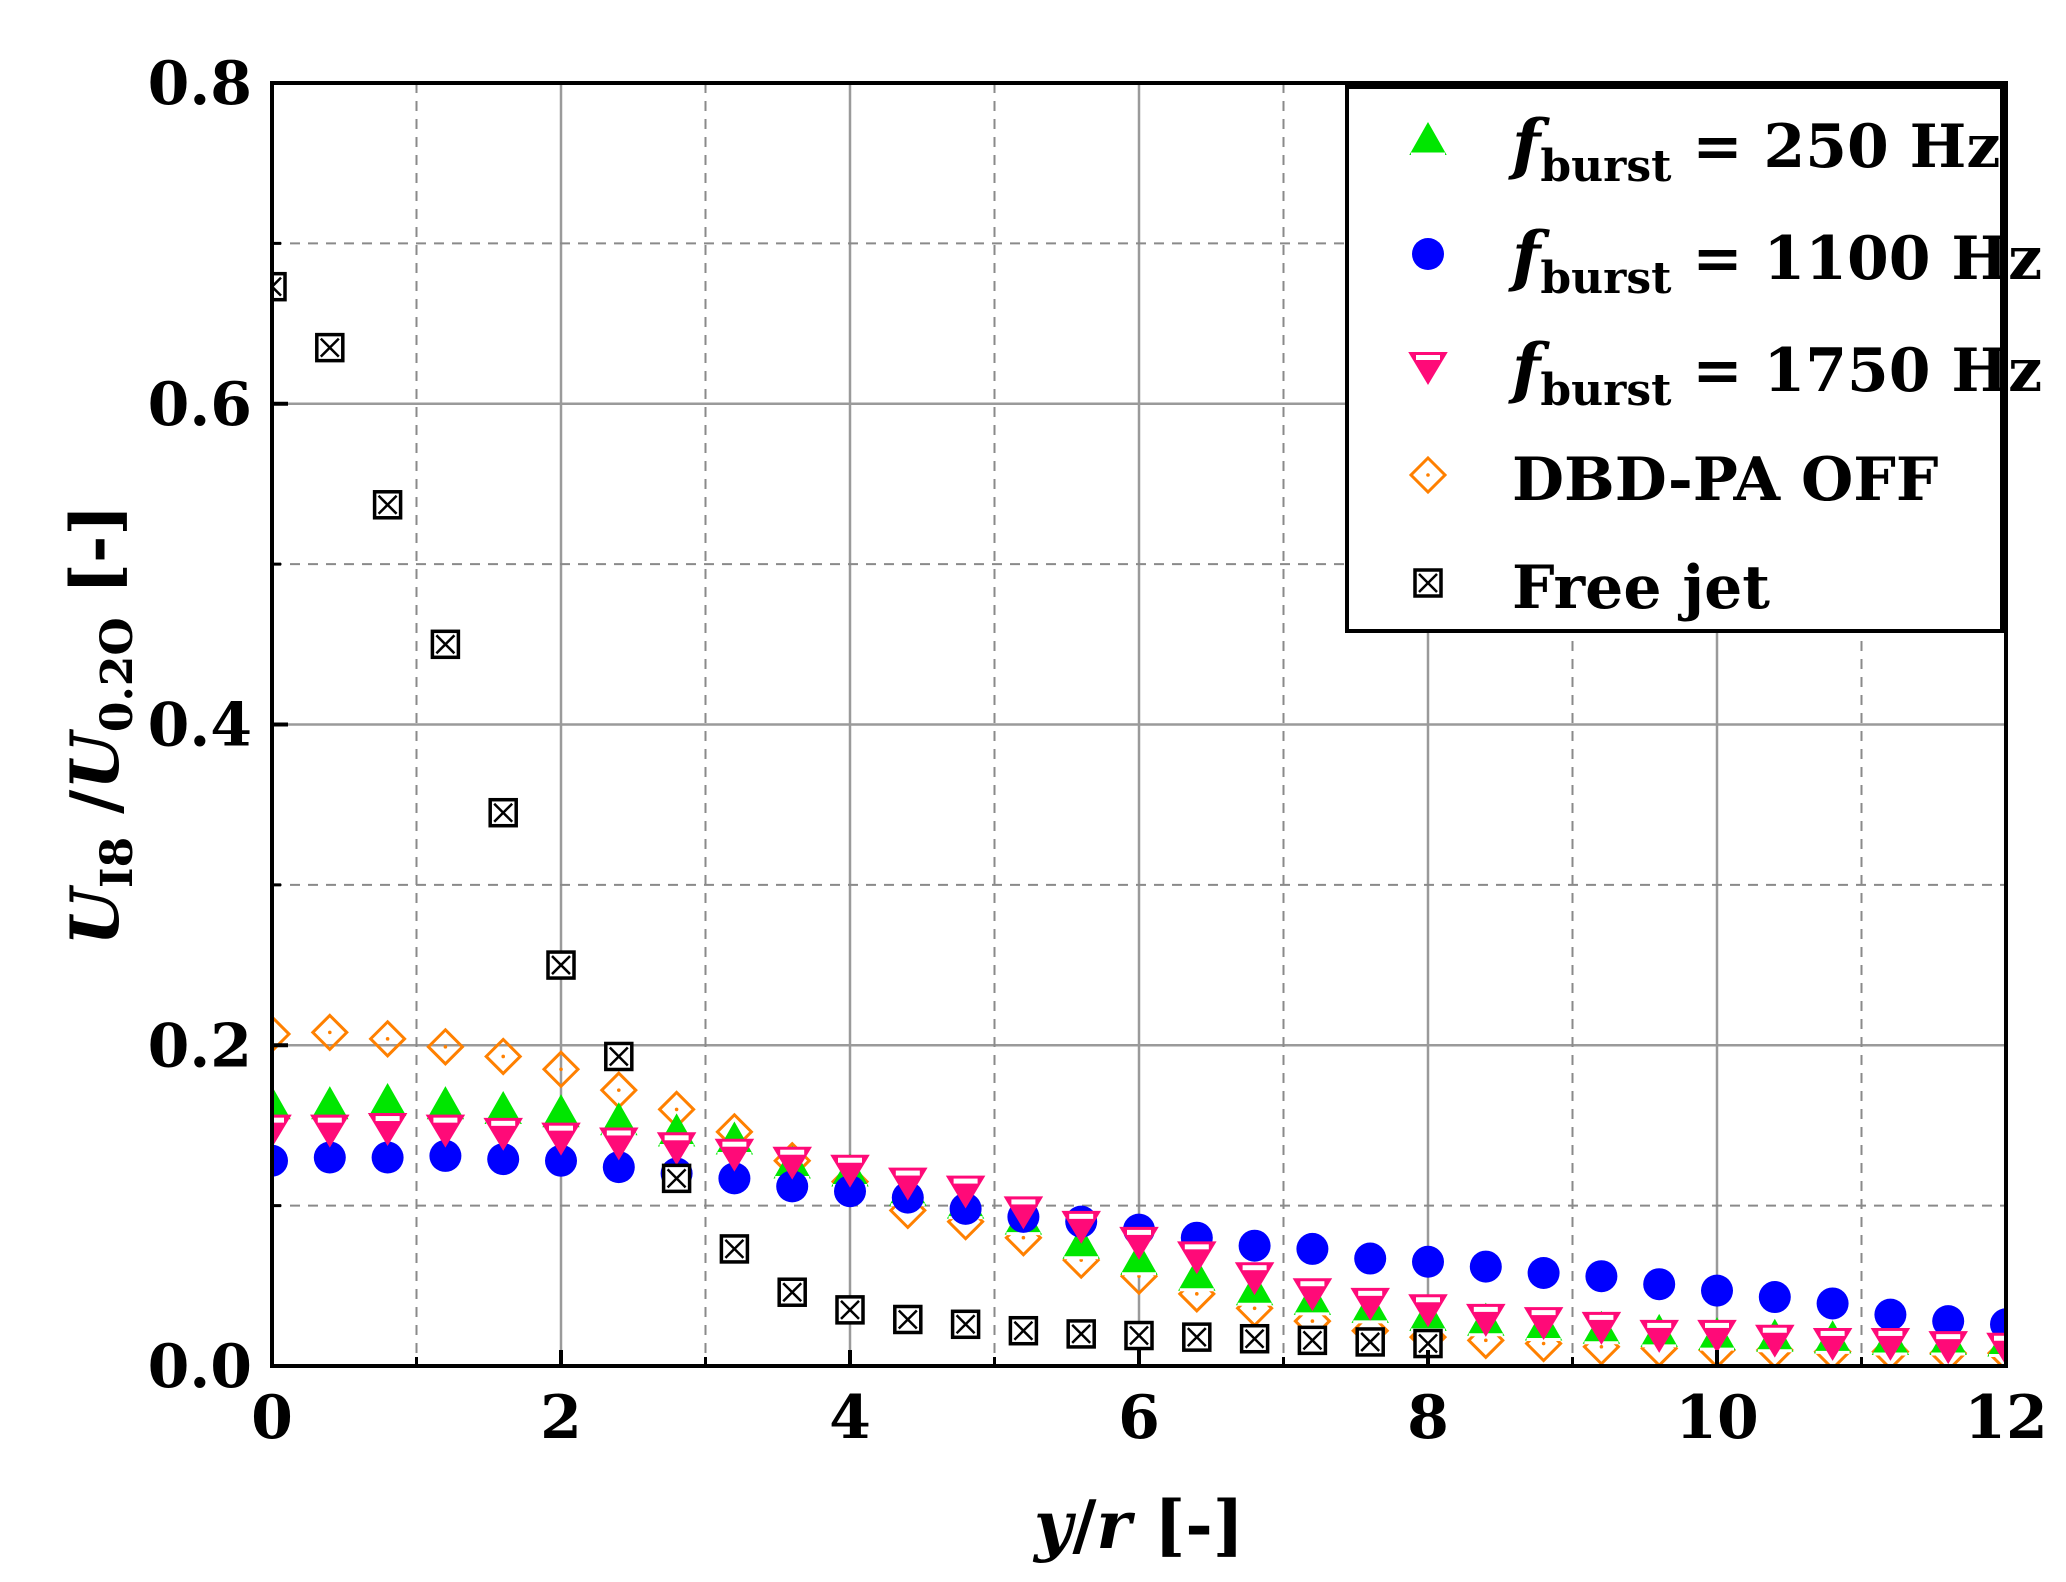 The image size is (2066, 1582). I want to click on x-axis-title-slash: /, so click(1084, 1525).